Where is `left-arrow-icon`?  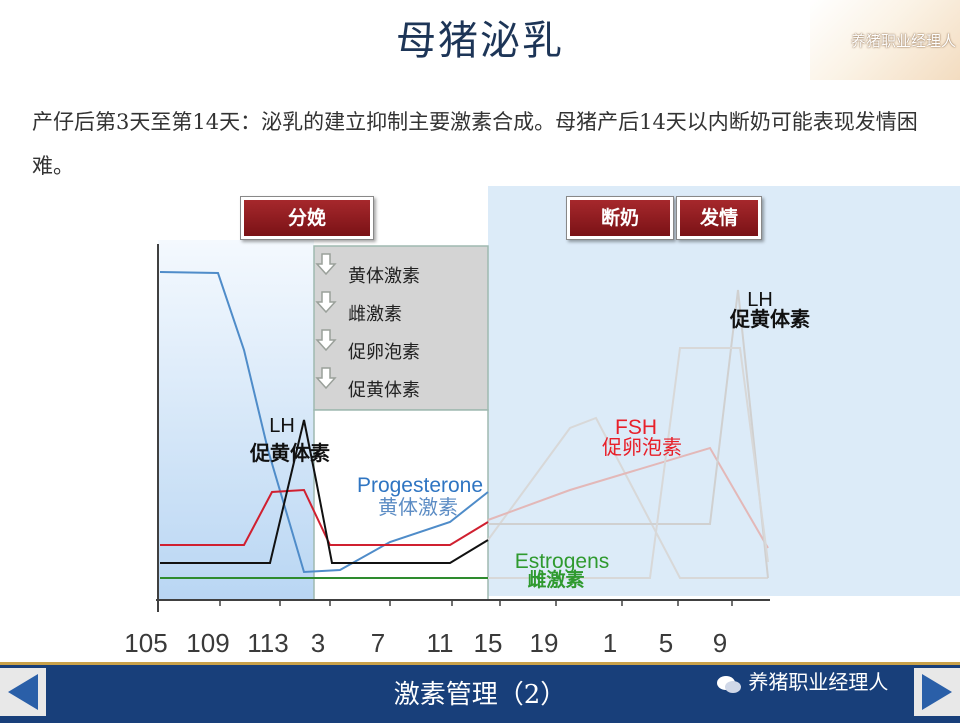 left-arrow-icon is located at coordinates (23, 692).